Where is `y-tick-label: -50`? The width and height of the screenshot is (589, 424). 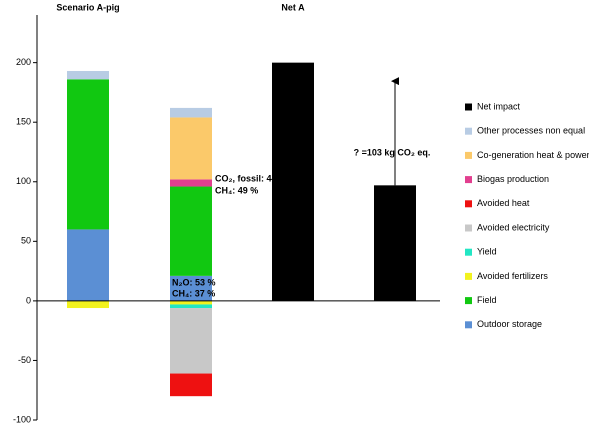
y-tick-label: -50 is located at coordinates (24, 360).